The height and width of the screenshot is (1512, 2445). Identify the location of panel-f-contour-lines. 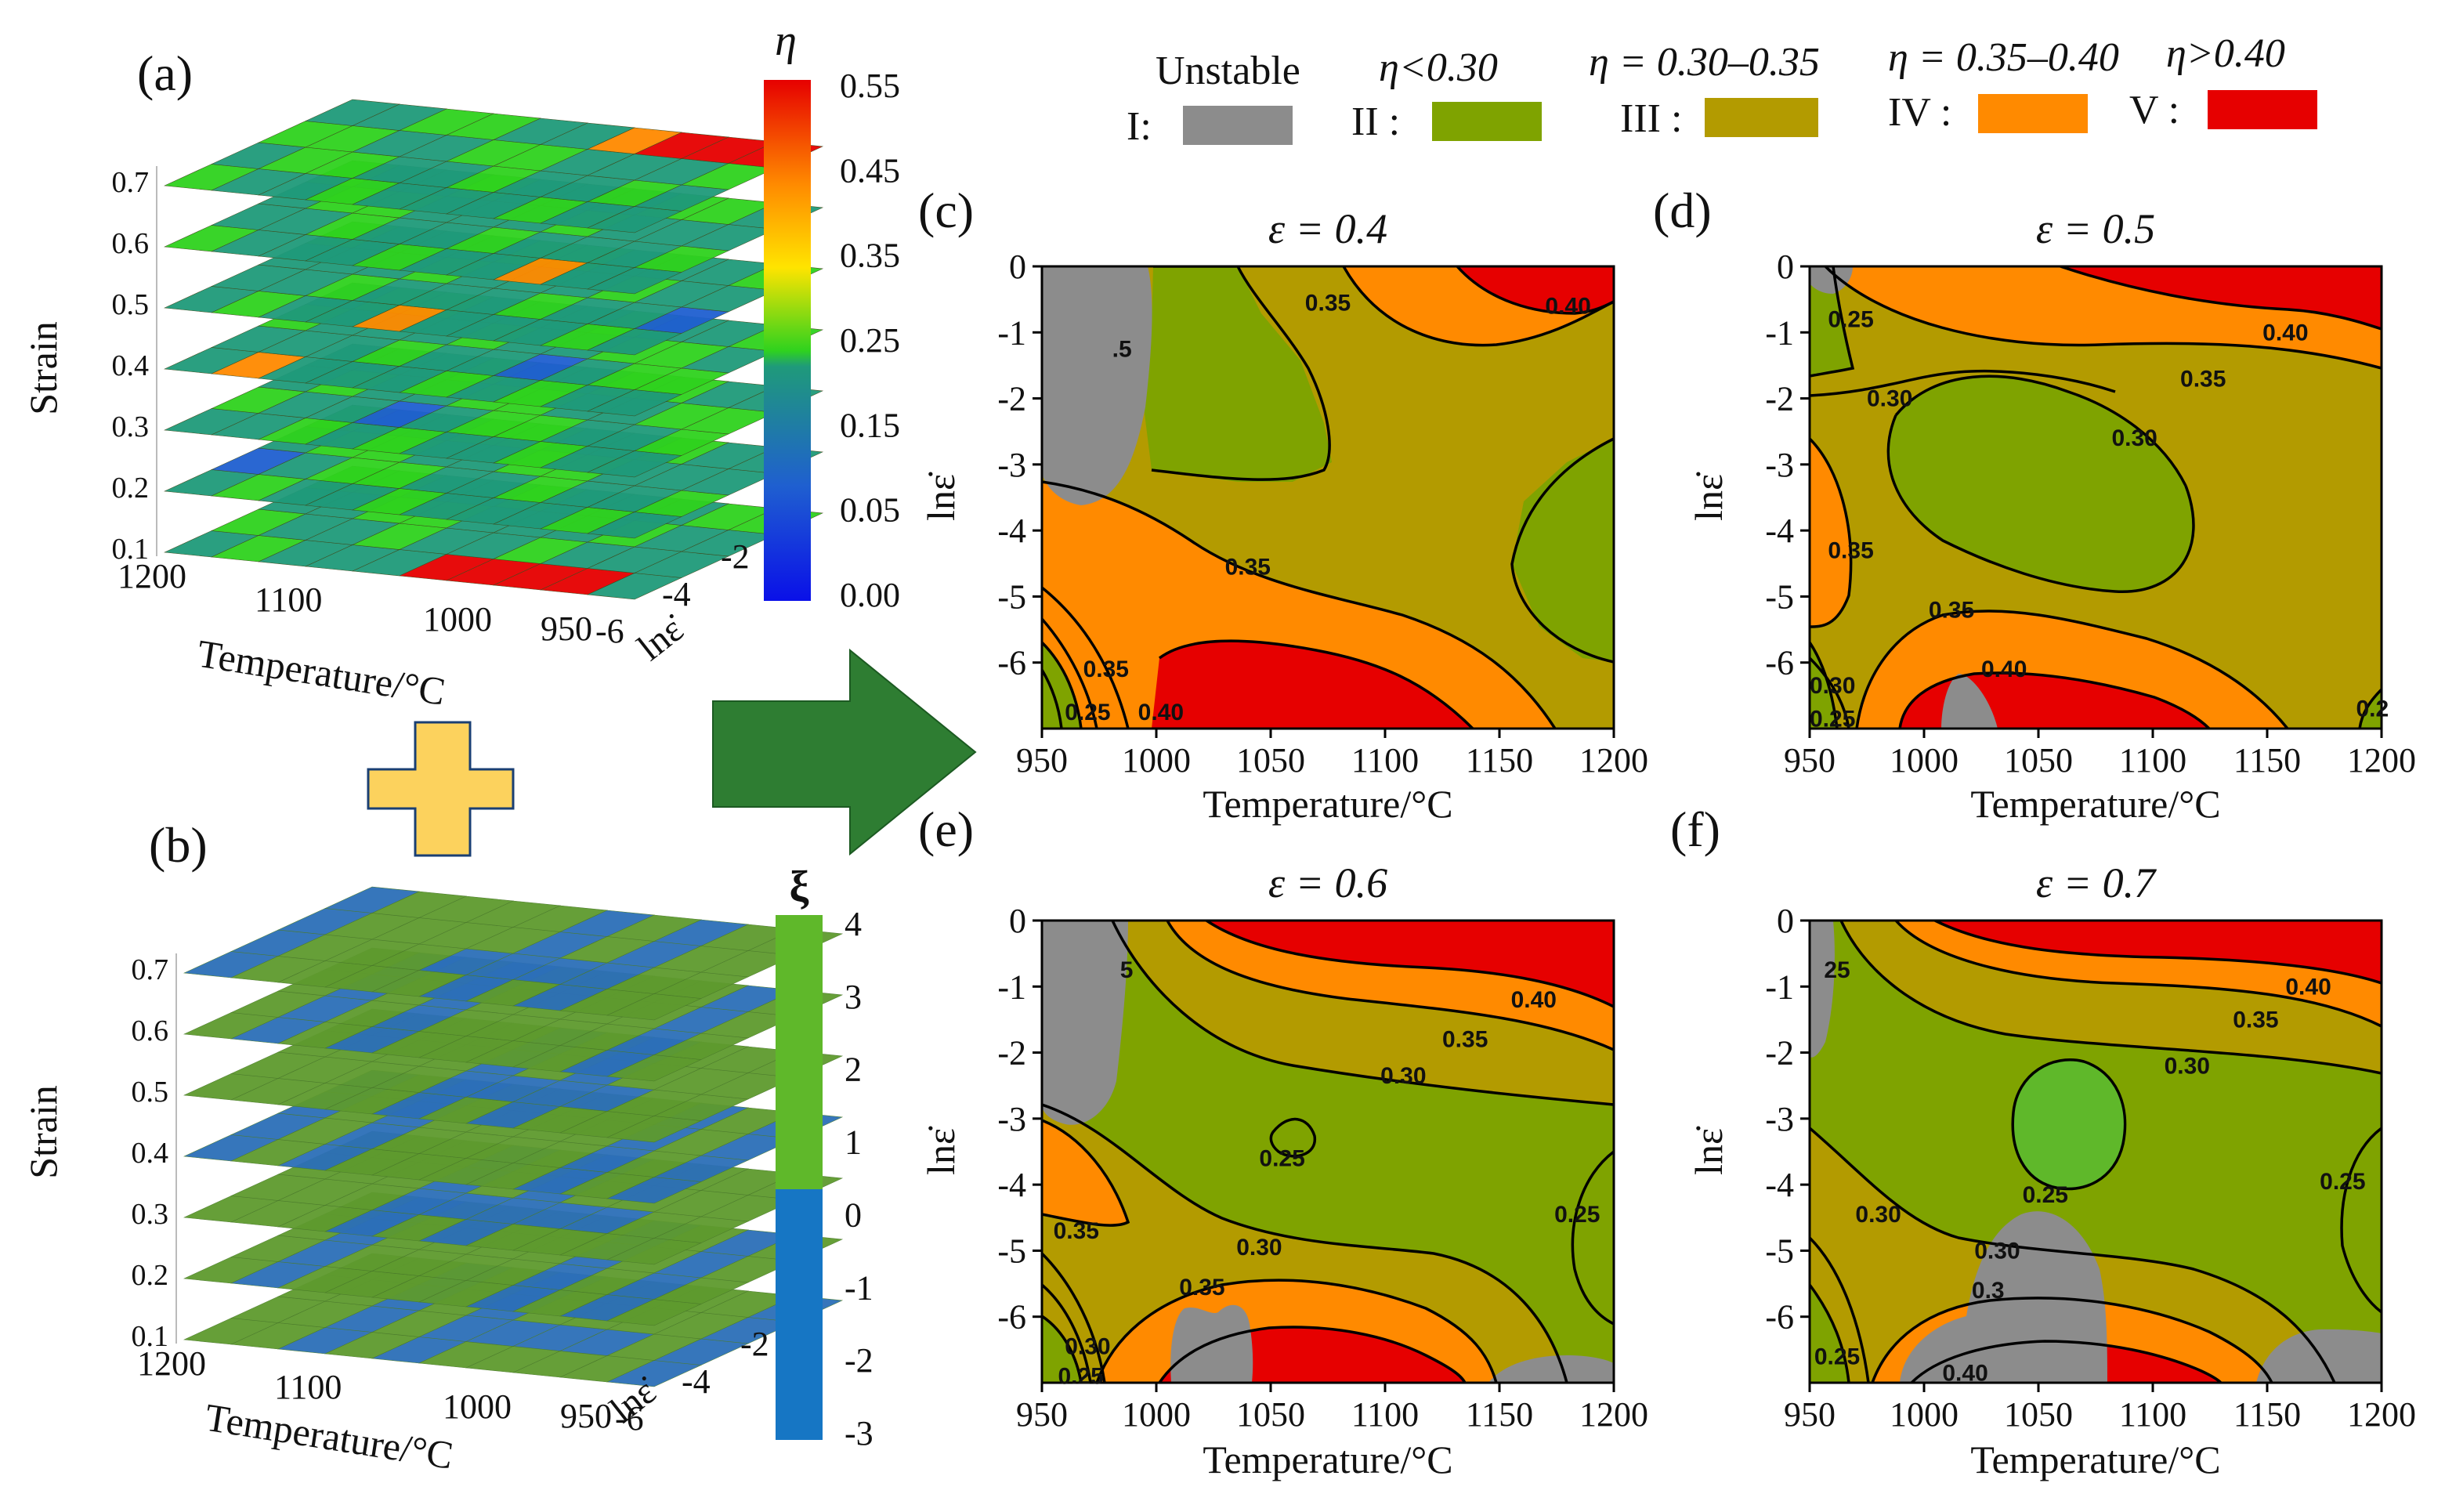
(2096, 1152).